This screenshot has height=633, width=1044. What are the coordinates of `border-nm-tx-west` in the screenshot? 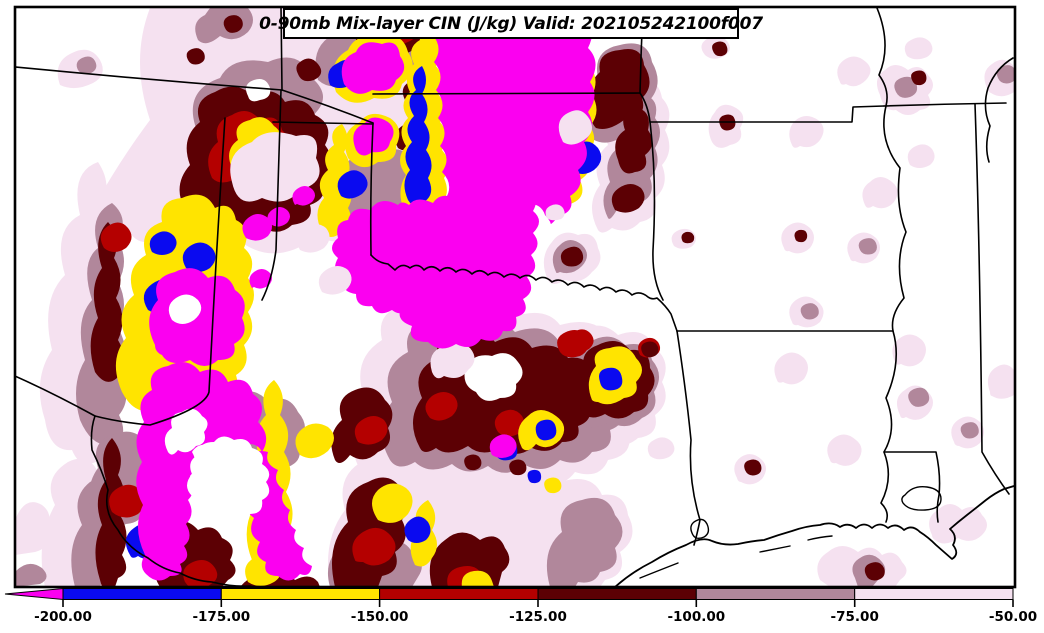 It's located at (160, 271).